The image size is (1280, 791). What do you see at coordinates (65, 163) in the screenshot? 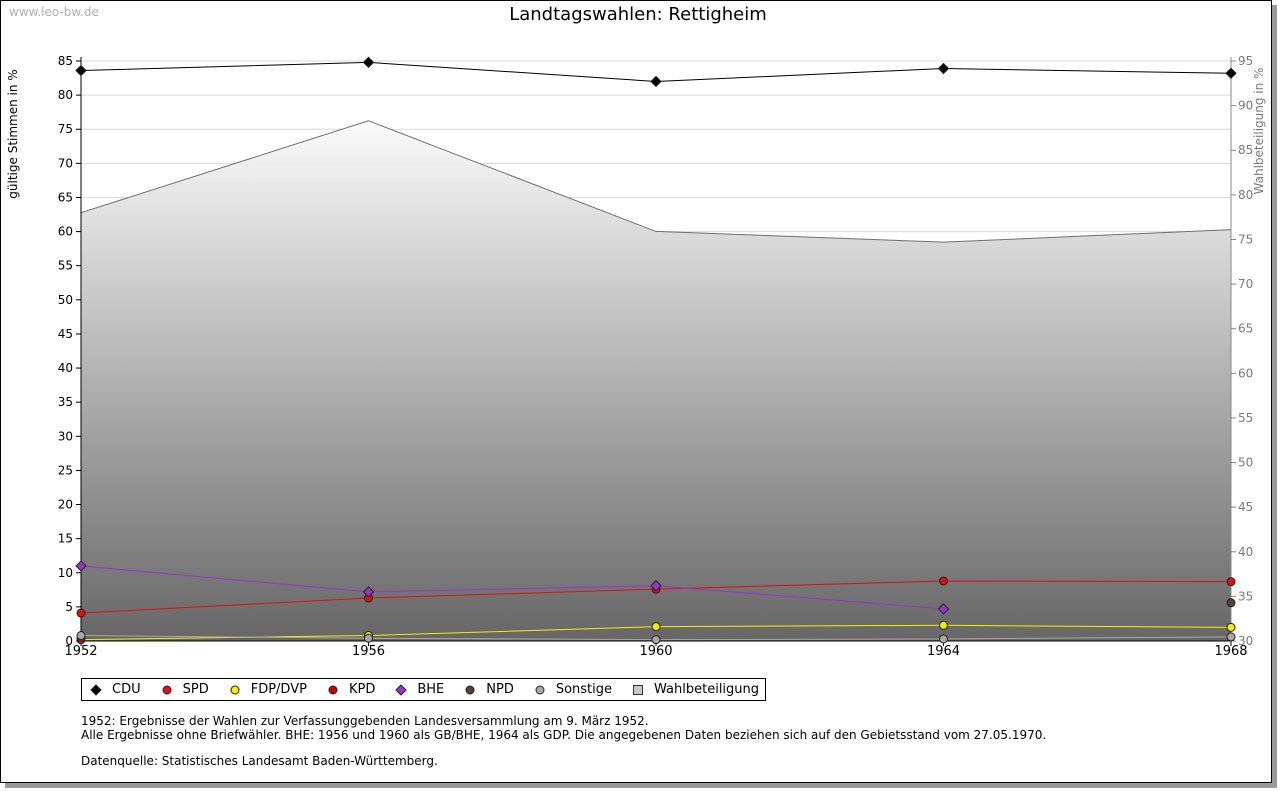
I see `y-tick-label: 70` at bounding box center [65, 163].